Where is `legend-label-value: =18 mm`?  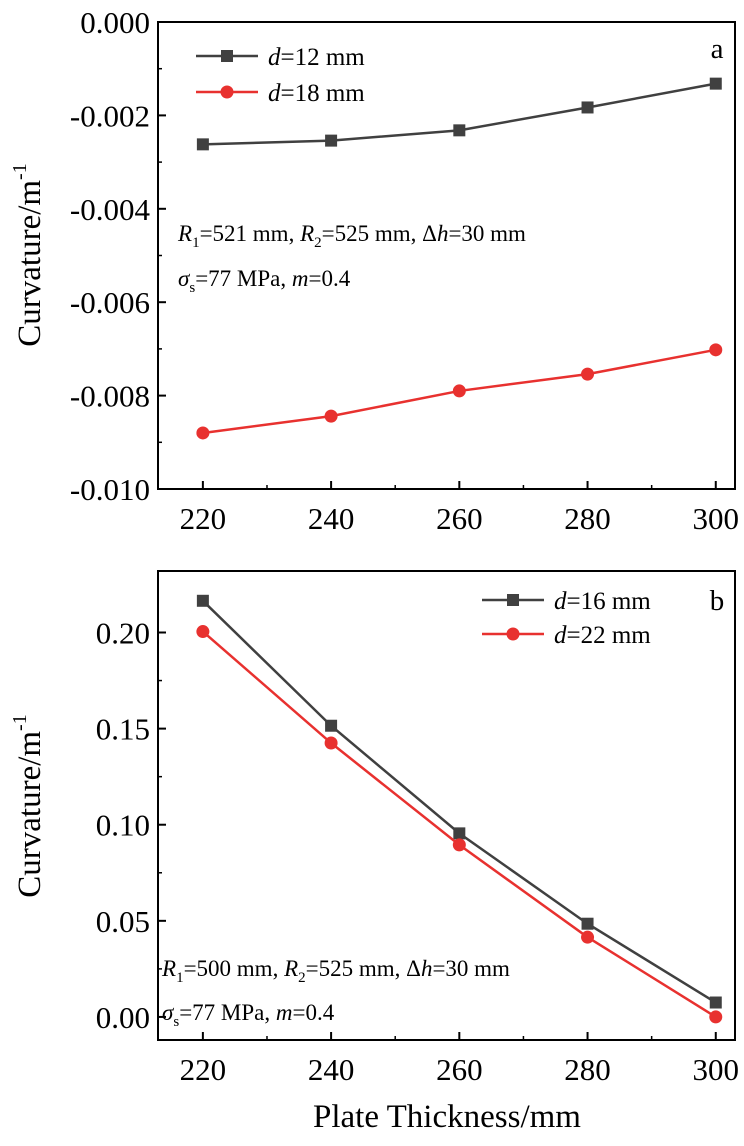 legend-label-value: =18 mm is located at coordinates (323, 93).